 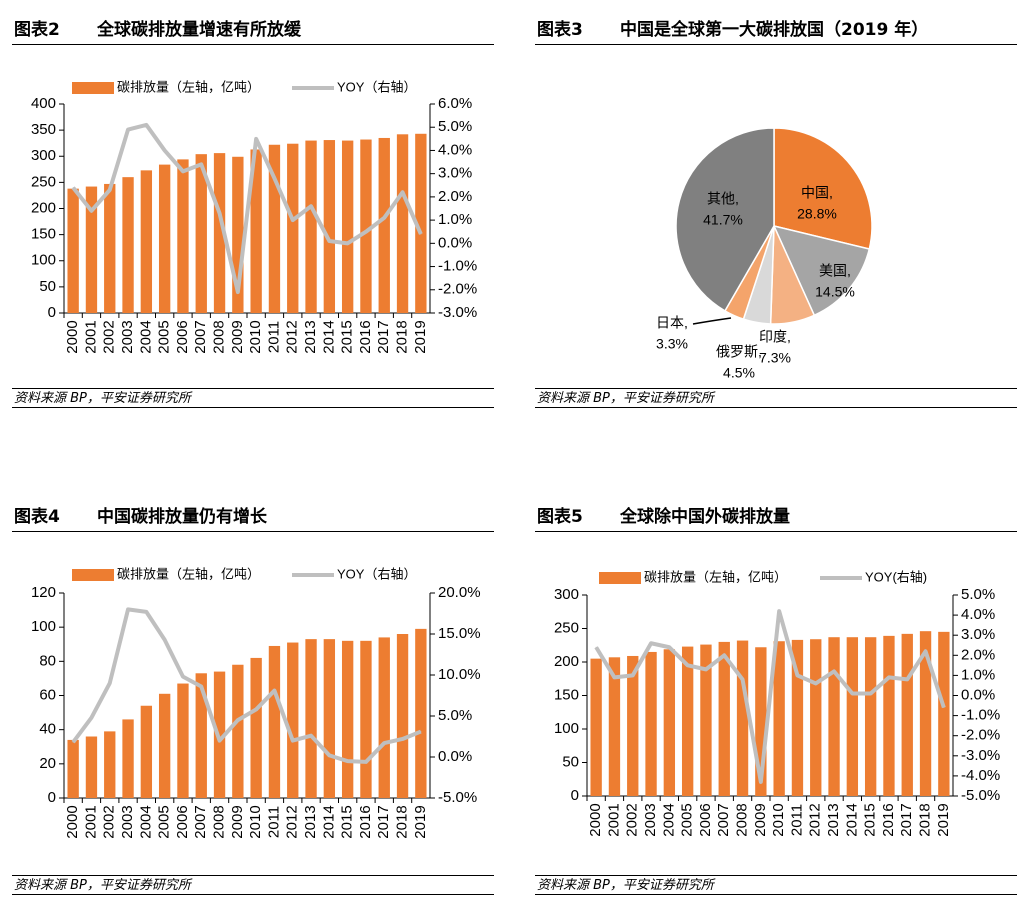 What do you see at coordinates (821, 270) in the screenshot?
I see `pie-slice` at bounding box center [821, 270].